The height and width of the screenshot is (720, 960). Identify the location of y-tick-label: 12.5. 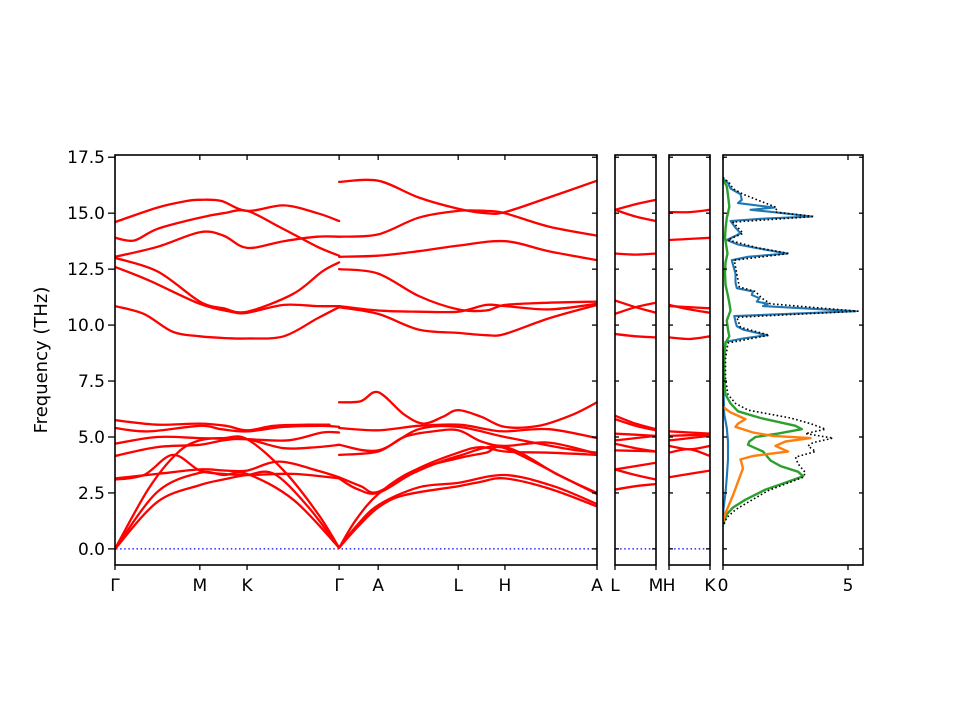
(86, 270).